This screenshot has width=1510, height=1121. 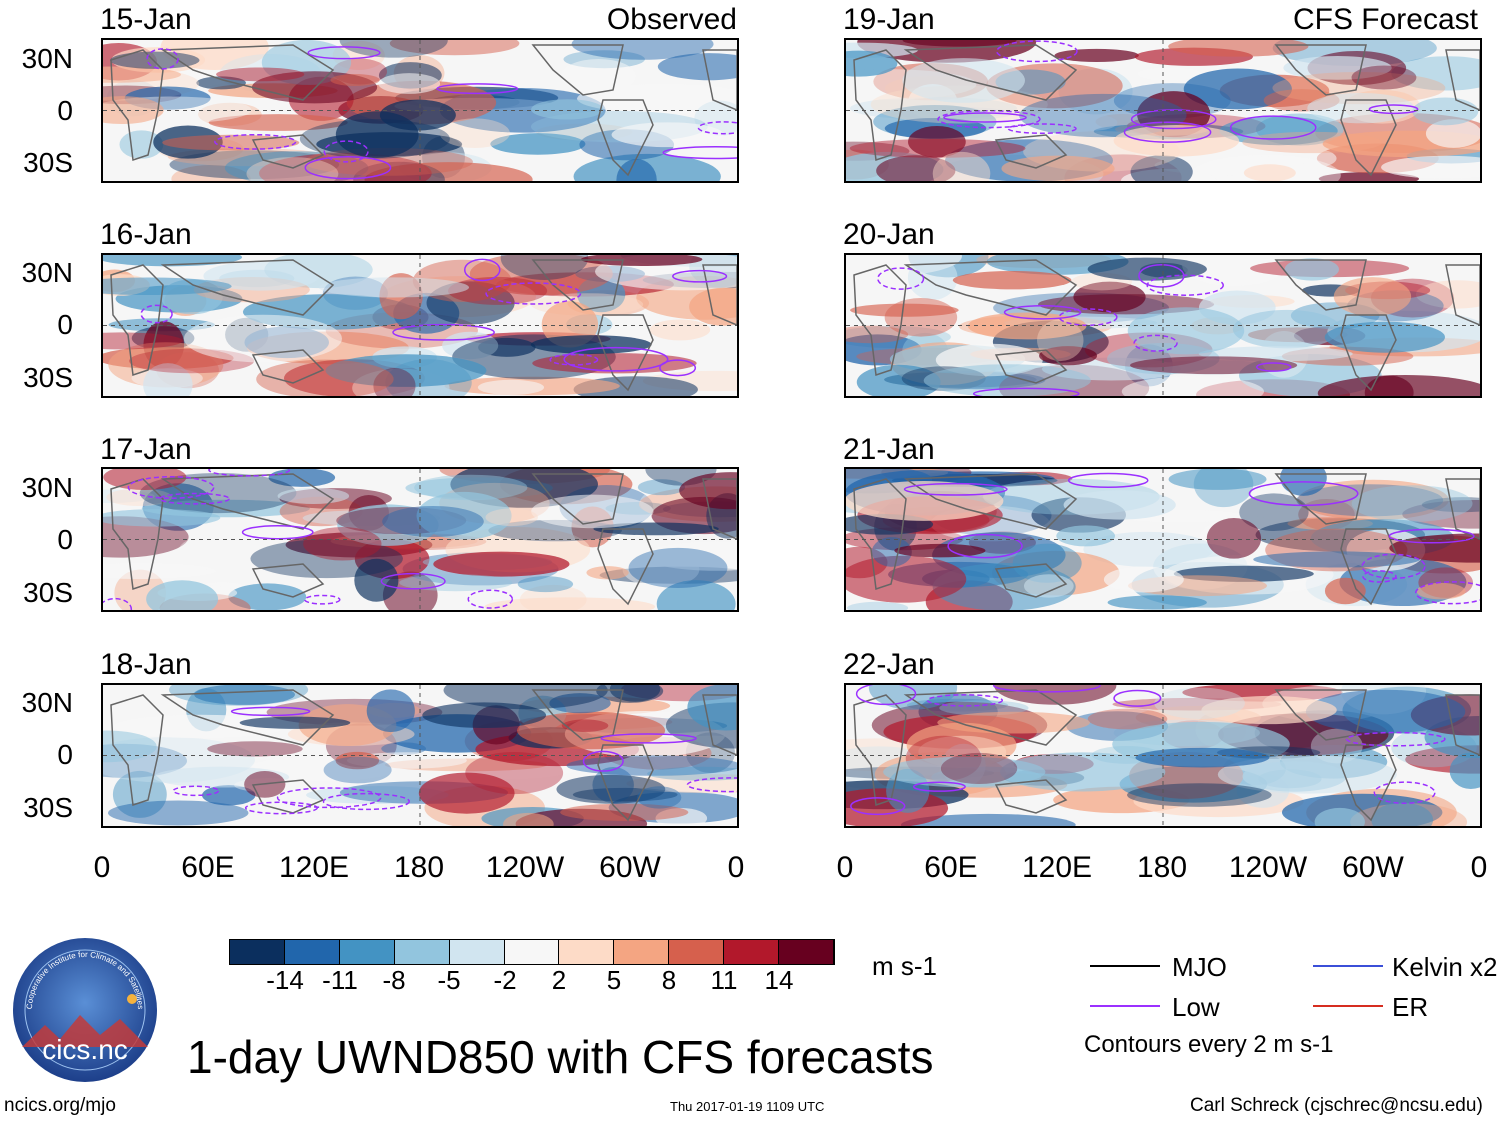 I want to click on colorbar-unit: m s-1, so click(x=904, y=966).